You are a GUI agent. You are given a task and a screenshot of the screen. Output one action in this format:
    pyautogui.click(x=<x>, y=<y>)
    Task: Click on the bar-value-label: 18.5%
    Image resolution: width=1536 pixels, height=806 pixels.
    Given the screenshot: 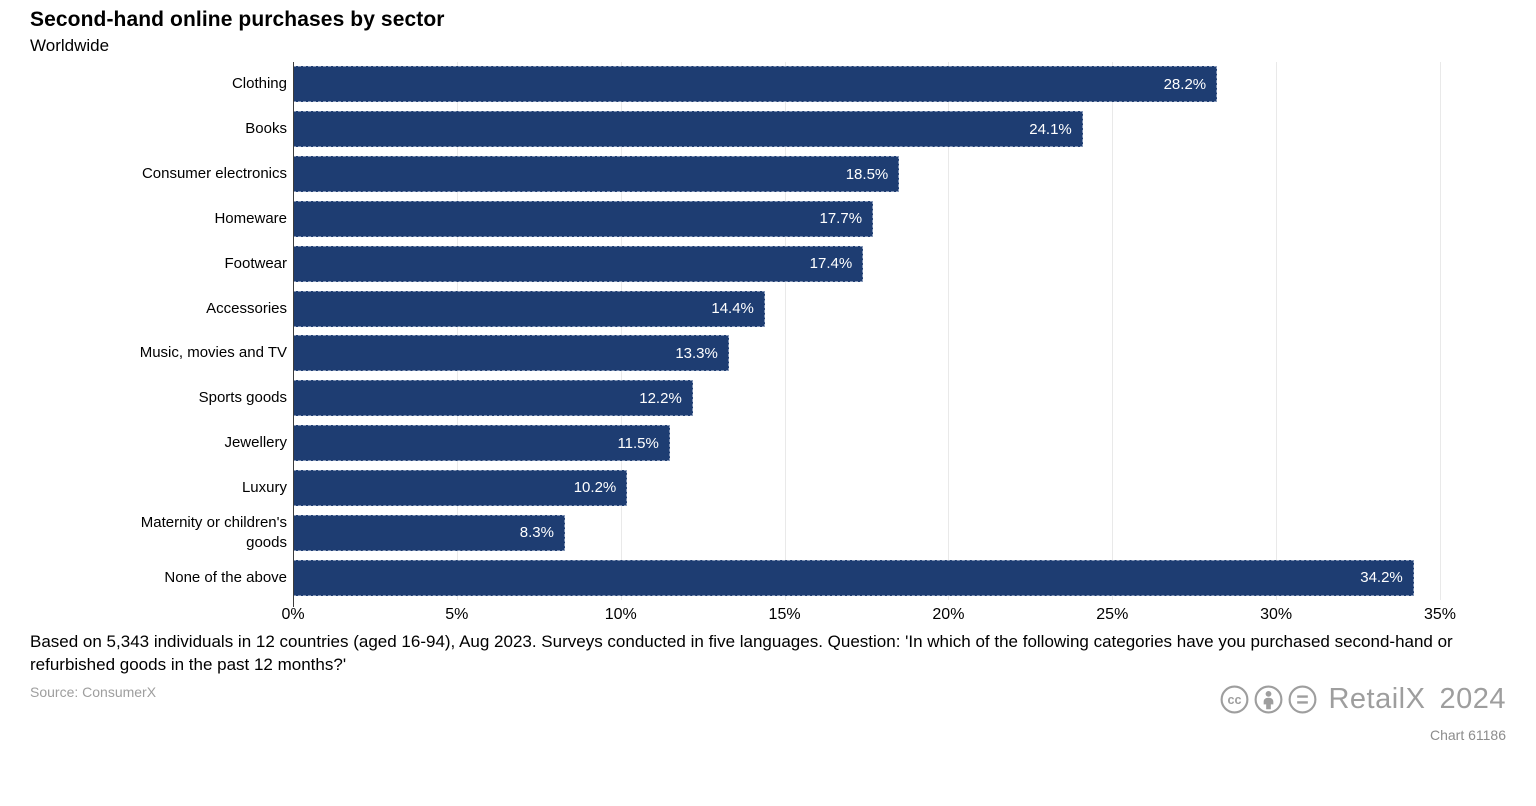 What is the action you would take?
    pyautogui.click(x=867, y=174)
    